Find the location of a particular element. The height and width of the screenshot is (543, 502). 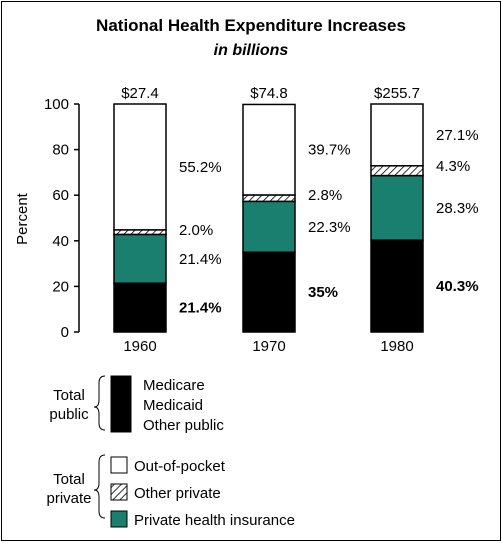

data-label: 2.8% is located at coordinates (325, 195).